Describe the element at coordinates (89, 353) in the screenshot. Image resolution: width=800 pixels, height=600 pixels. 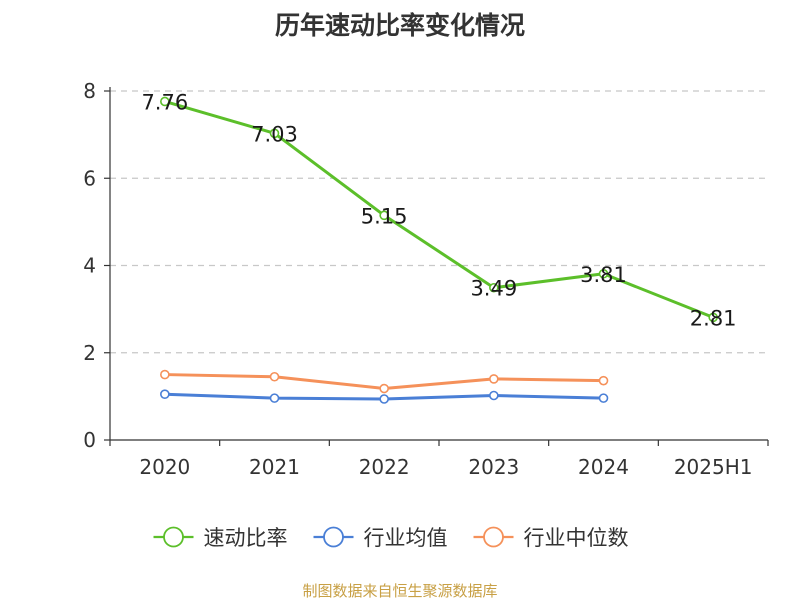
I see `y-tick-label: 2` at that location.